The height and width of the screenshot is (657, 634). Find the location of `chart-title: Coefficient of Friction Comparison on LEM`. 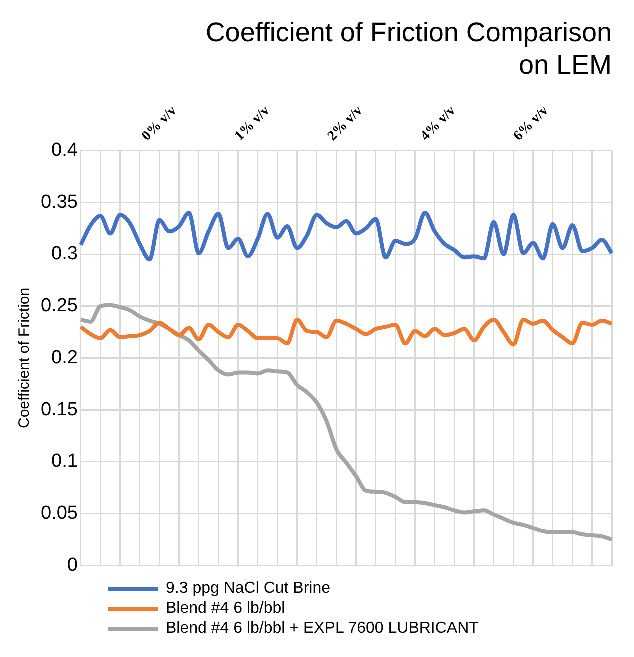

chart-title: Coefficient of Friction Comparison on LEM is located at coordinates (409, 49).